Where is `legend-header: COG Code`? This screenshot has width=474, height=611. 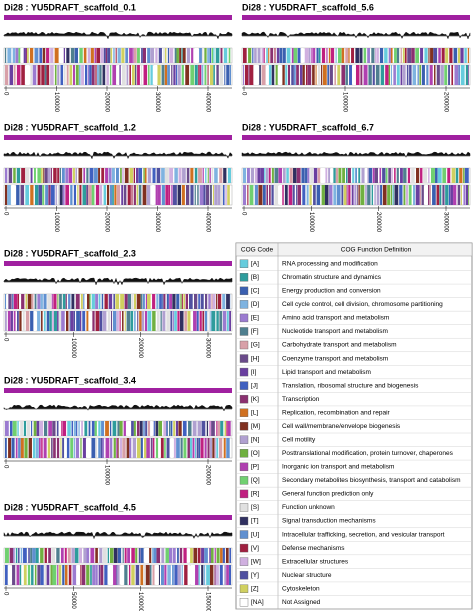
legend-header: COG Code is located at coordinates (257, 250).